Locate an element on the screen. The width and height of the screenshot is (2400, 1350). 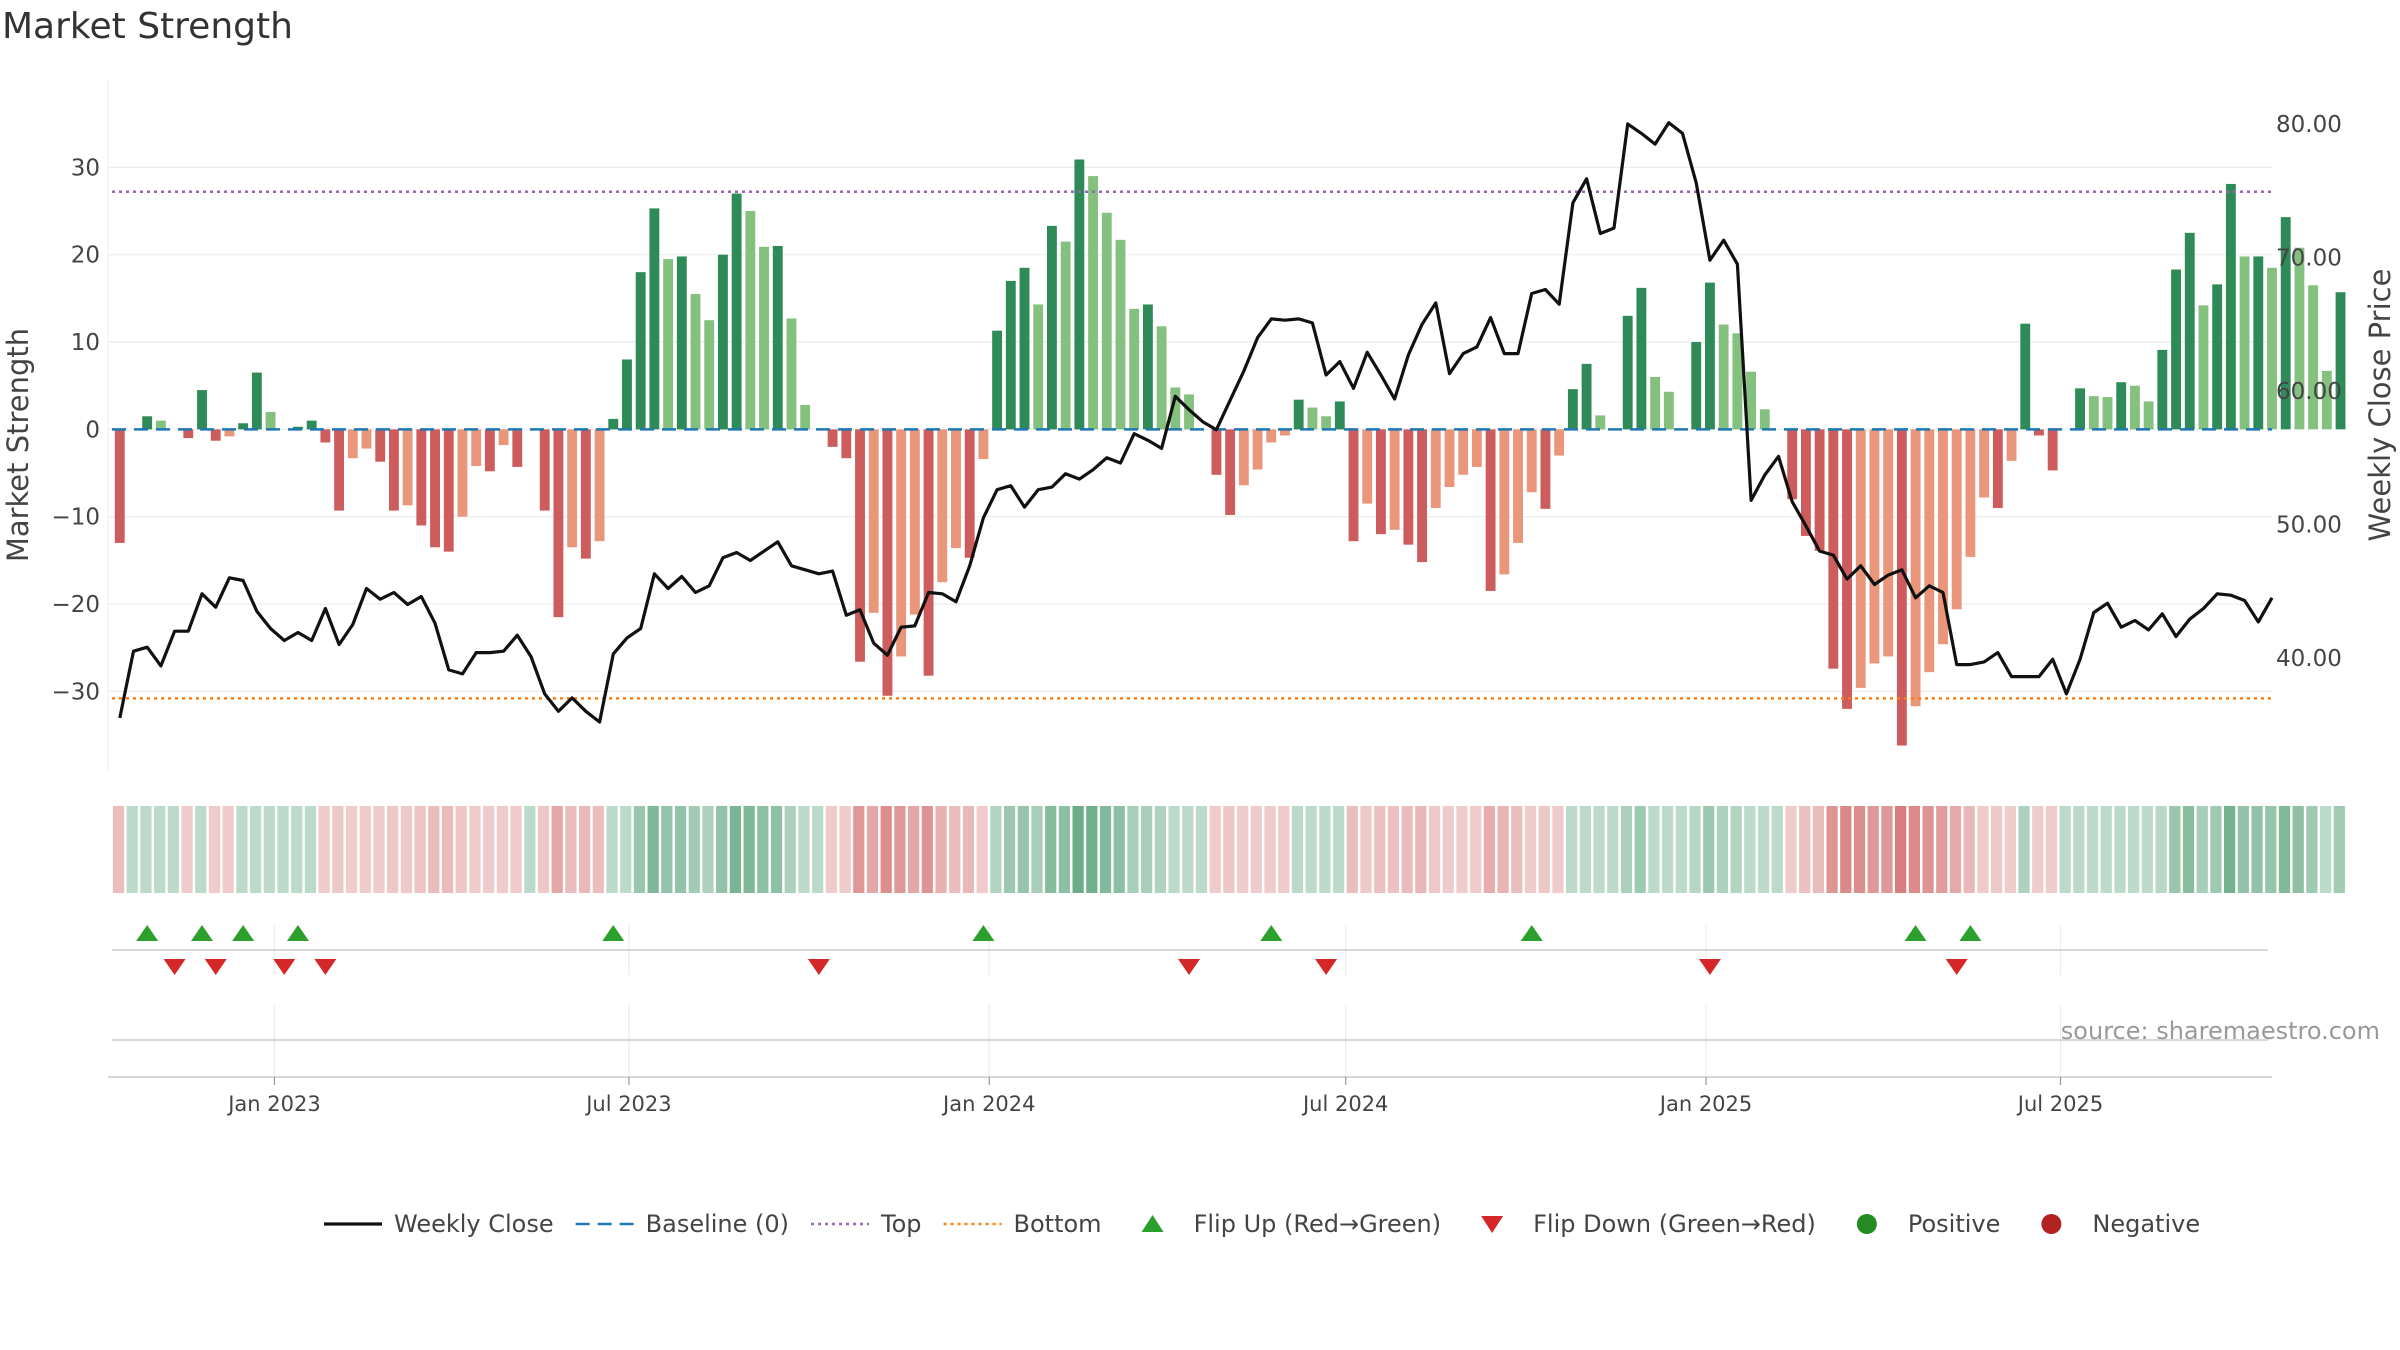
left-tick-label: −10 is located at coordinates (75, 518).